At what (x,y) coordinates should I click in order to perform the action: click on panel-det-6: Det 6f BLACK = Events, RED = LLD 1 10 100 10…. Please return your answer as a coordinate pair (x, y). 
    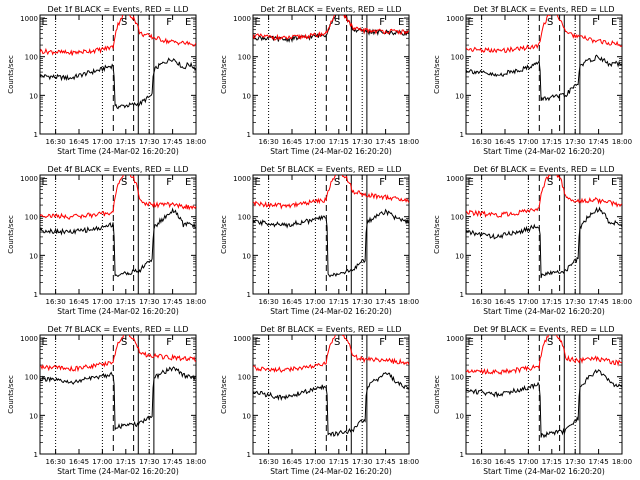
    Looking at the image, I should click on (532, 240).